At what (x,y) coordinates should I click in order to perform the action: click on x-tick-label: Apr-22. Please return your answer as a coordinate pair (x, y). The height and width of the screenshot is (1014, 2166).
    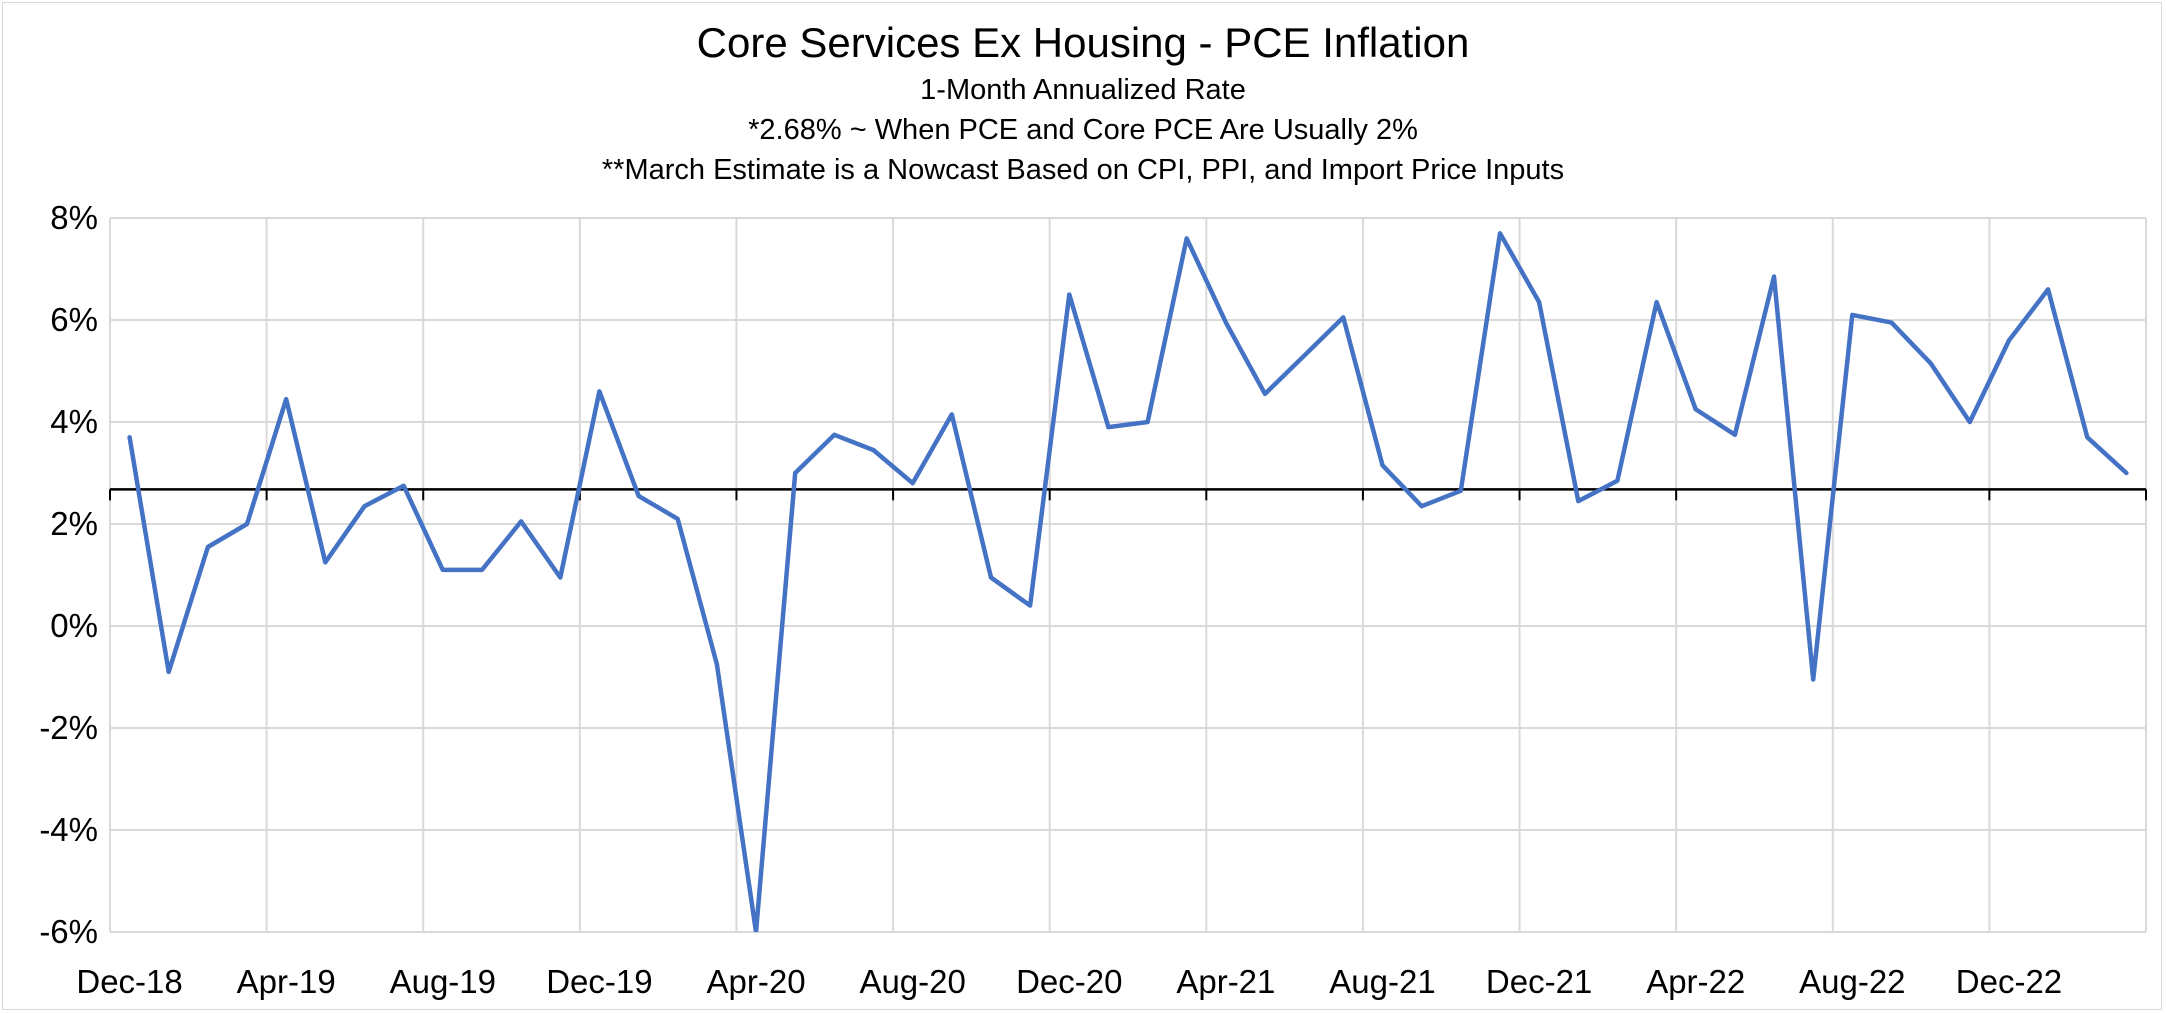
    Looking at the image, I should click on (1695, 981).